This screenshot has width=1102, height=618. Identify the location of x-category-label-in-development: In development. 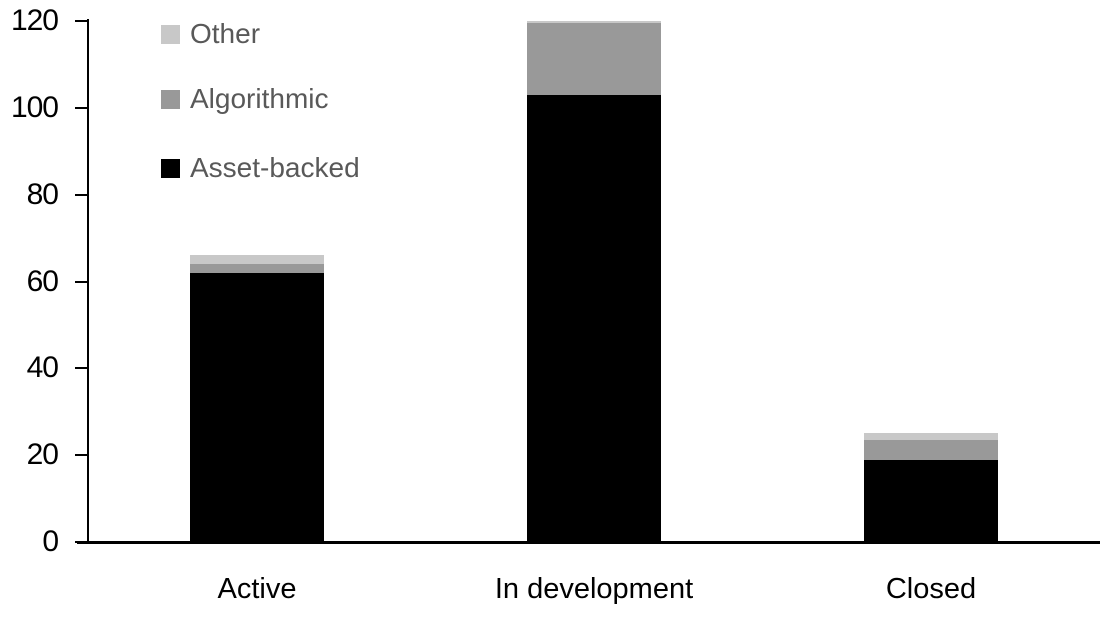
(594, 589).